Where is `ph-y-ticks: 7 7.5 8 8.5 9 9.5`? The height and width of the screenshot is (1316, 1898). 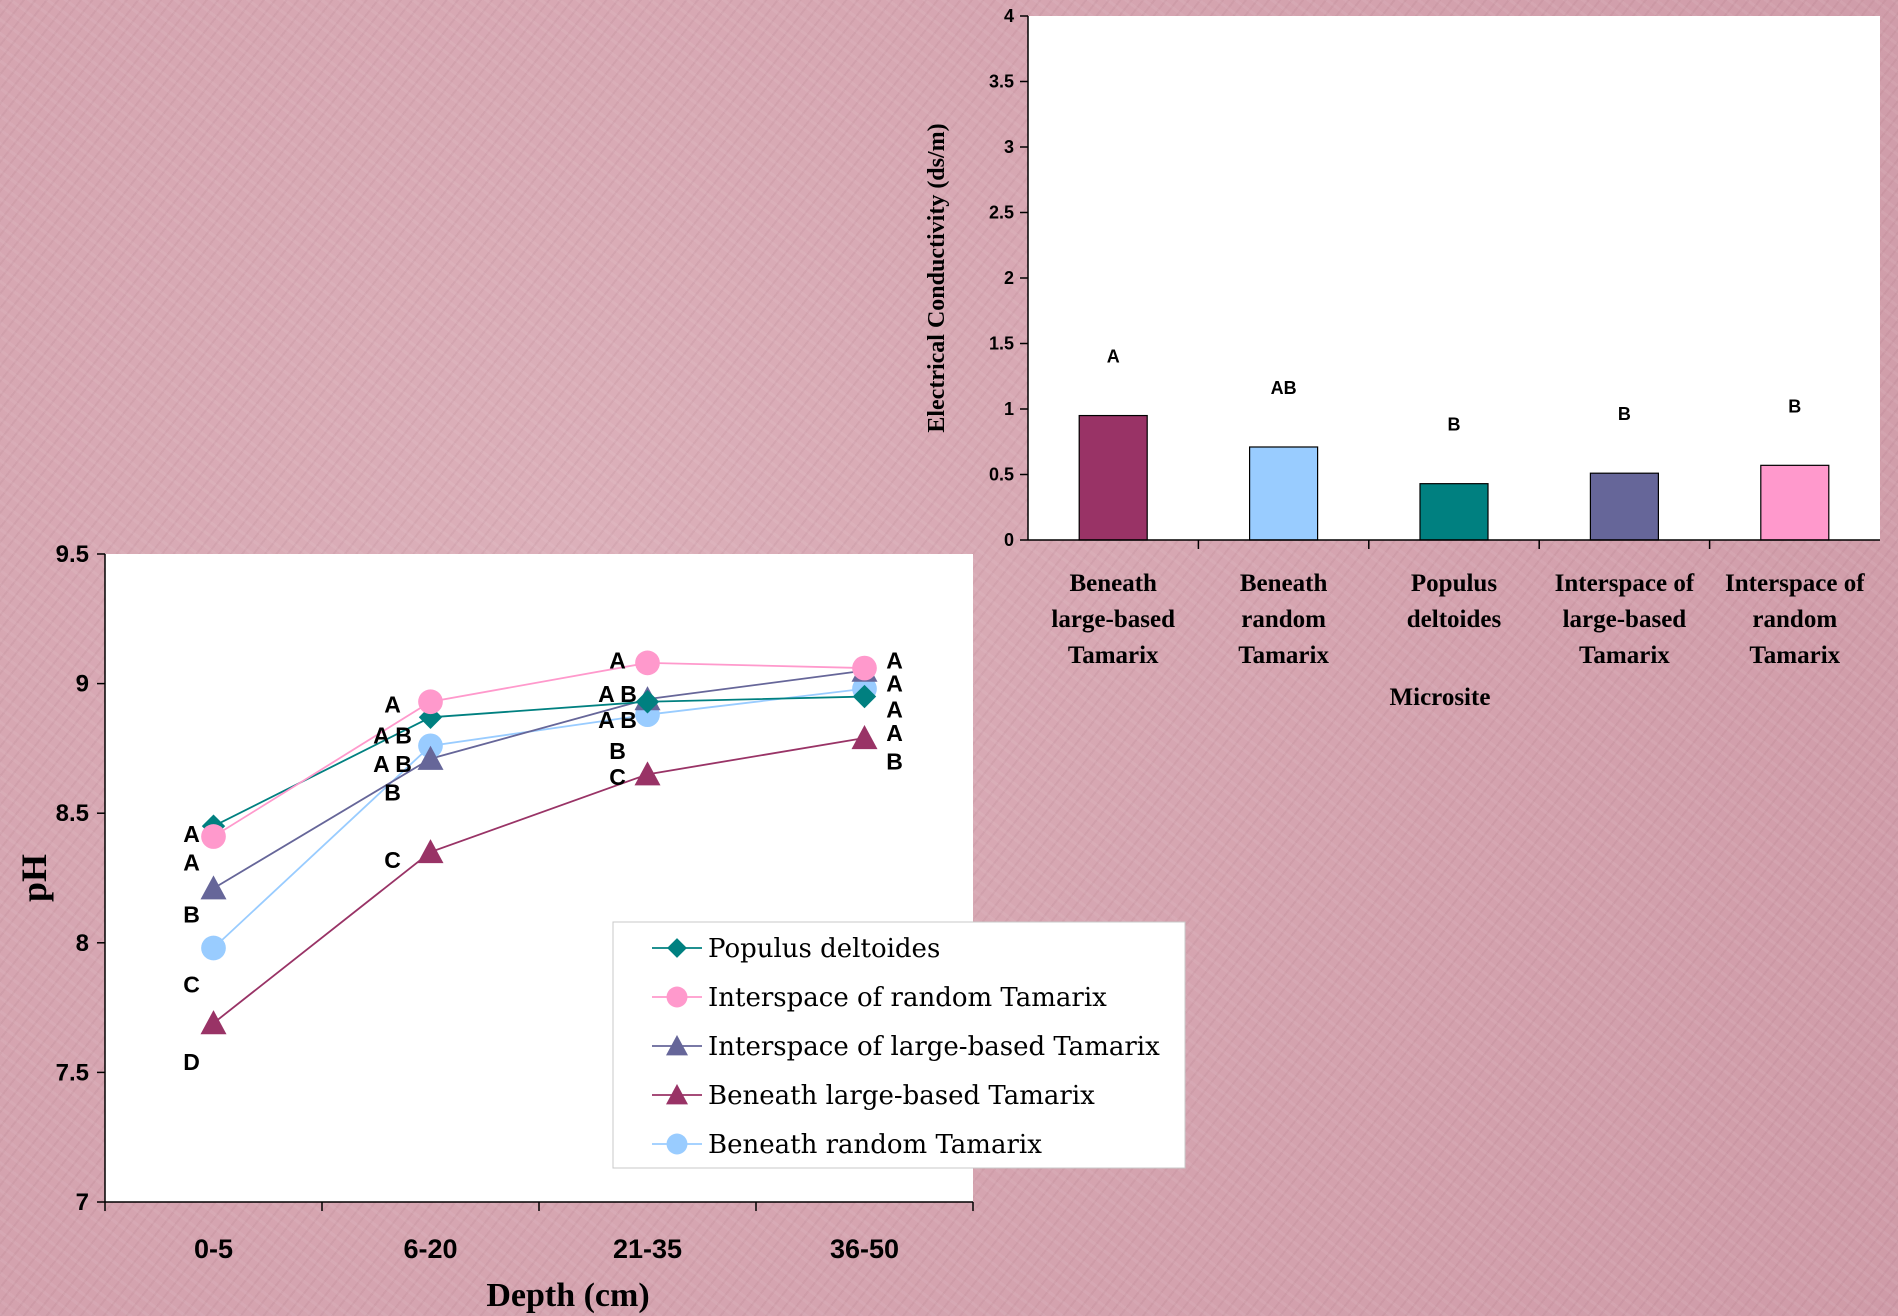 ph-y-ticks: 7 7.5 8 8.5 9 9.5 is located at coordinates (80, 878).